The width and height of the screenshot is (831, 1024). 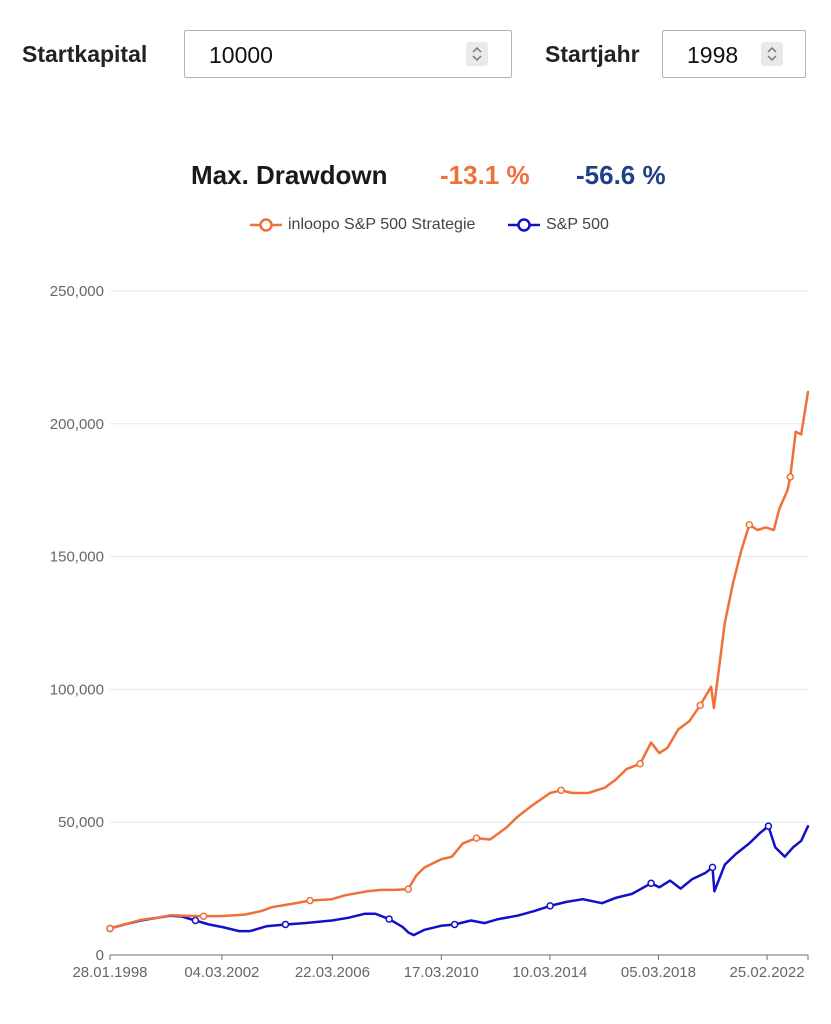 I want to click on y-tick-label: 250,000, so click(x=77, y=291).